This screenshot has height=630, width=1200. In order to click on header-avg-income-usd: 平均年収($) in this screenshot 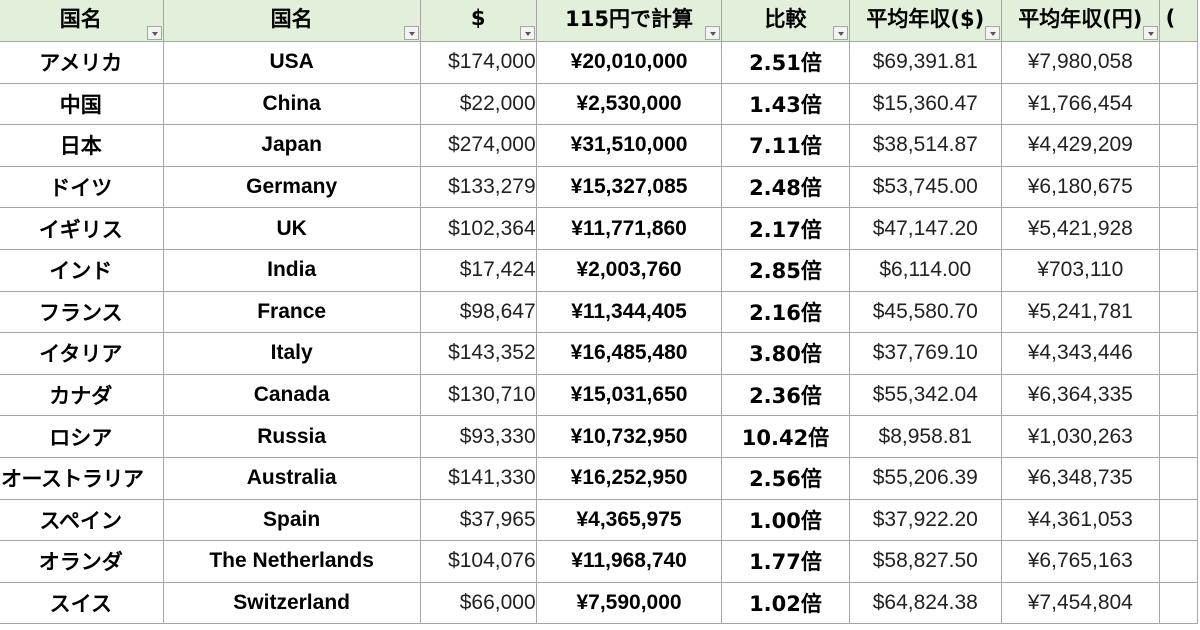, I will do `click(925, 21)`.